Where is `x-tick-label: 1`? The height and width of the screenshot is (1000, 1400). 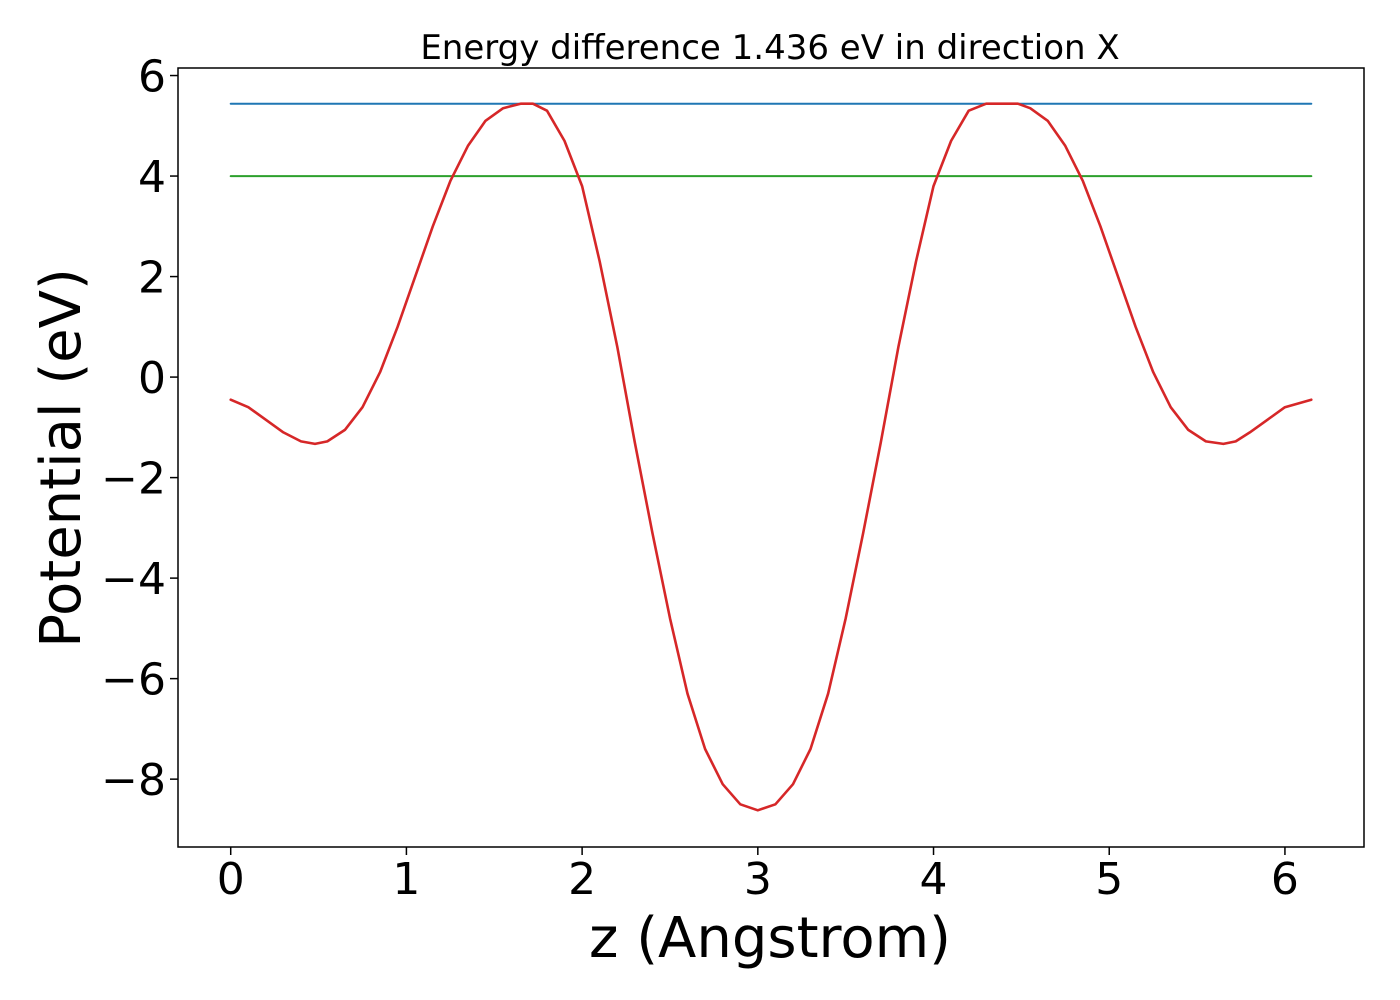 x-tick-label: 1 is located at coordinates (406, 879).